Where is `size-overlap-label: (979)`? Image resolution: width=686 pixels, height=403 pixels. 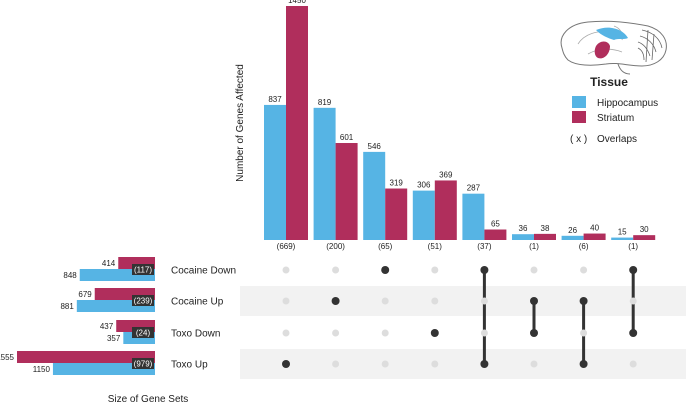 size-overlap-label: (979) is located at coordinates (143, 364).